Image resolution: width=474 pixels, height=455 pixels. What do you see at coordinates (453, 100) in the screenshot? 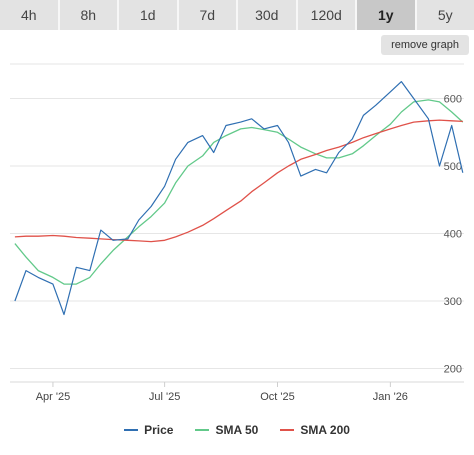
I see `y-tick-label: 600` at bounding box center [453, 100].